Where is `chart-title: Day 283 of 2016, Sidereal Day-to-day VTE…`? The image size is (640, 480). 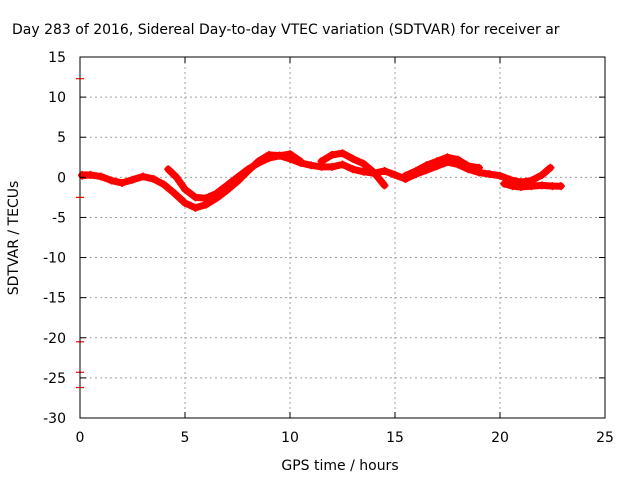 chart-title: Day 283 of 2016, Sidereal Day-to-day VTE… is located at coordinates (286, 30).